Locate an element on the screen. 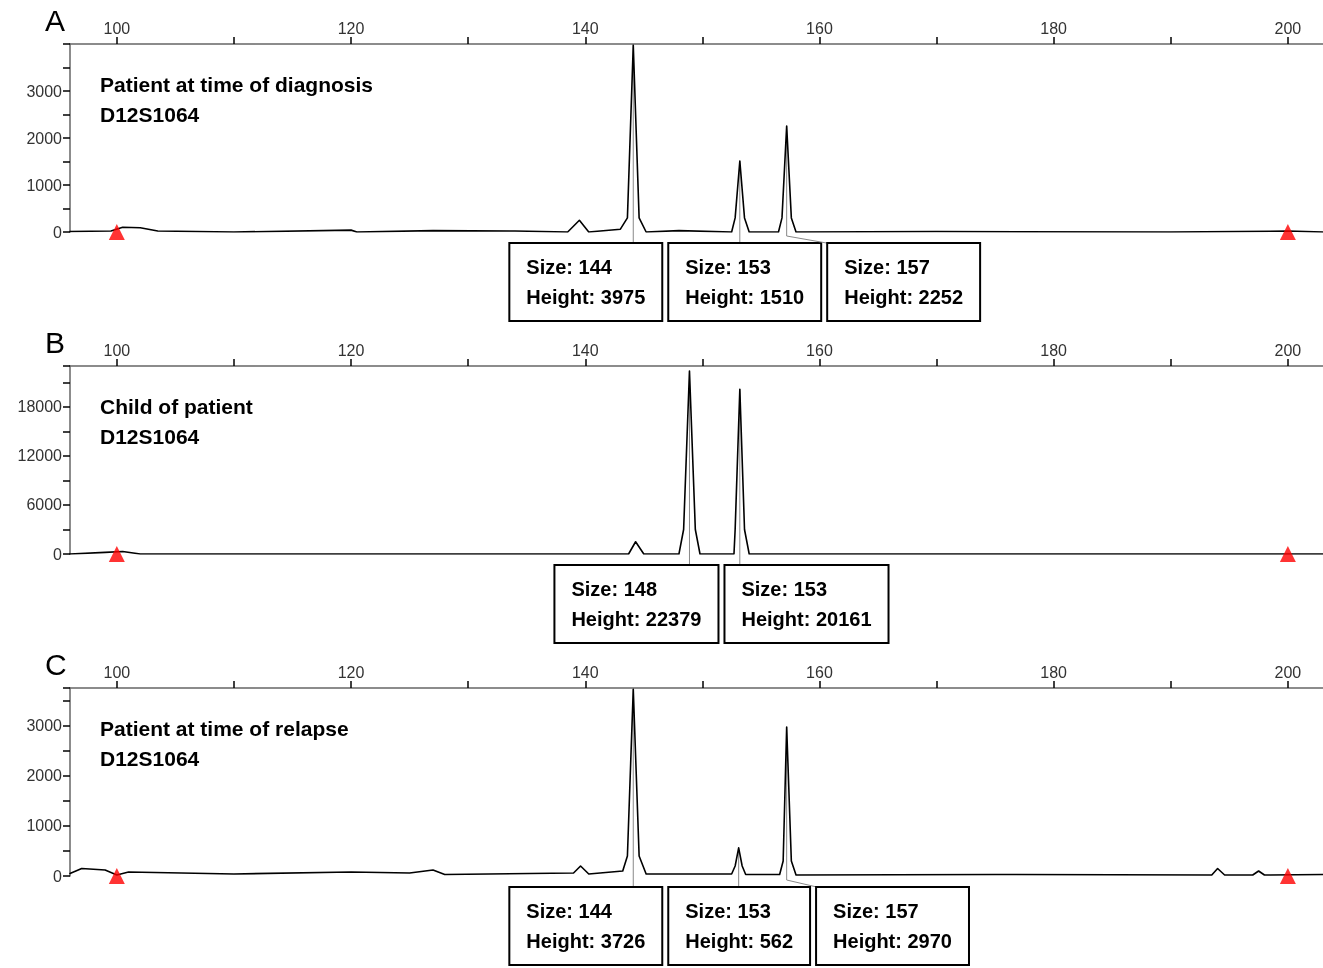 Image resolution: width=1323 pixels, height=968 pixels. annotation: Size: 153 Height: 20161 is located at coordinates (806, 604).